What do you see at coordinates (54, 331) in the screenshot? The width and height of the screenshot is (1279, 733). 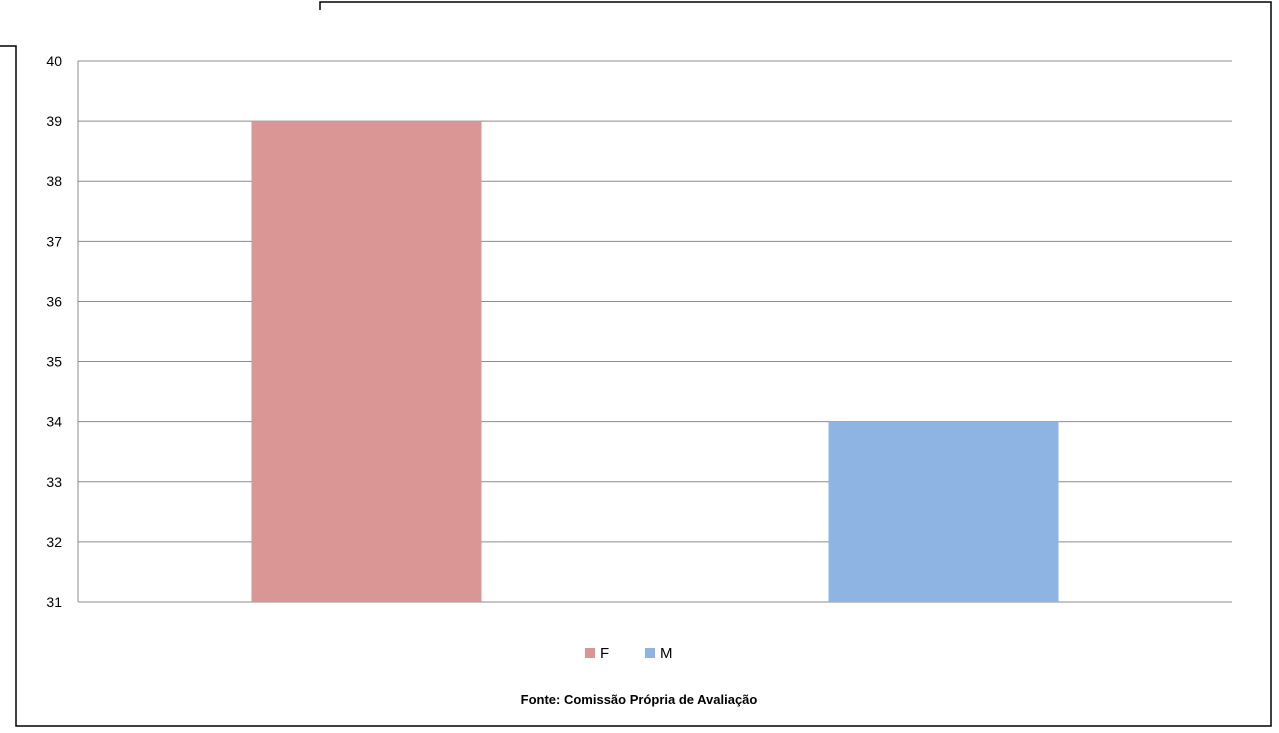 I see `y-axis-tick-labels: 31 32 33 34 35 36 37 38 39 40` at bounding box center [54, 331].